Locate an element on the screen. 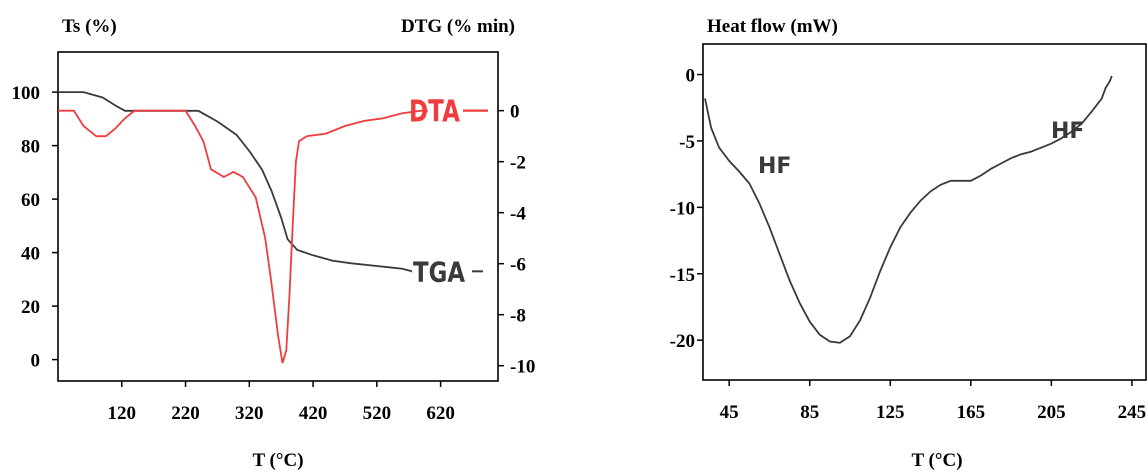 This screenshot has width=1148, height=476. hf-curve-label-left: HF is located at coordinates (774, 166).